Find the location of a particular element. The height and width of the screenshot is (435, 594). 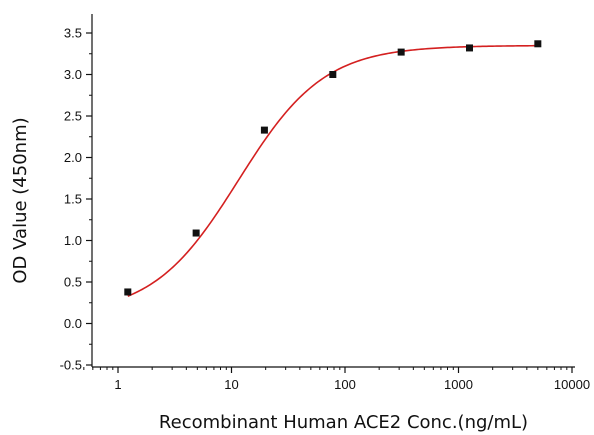

x-tick-label: 10000 is located at coordinates (572, 384).